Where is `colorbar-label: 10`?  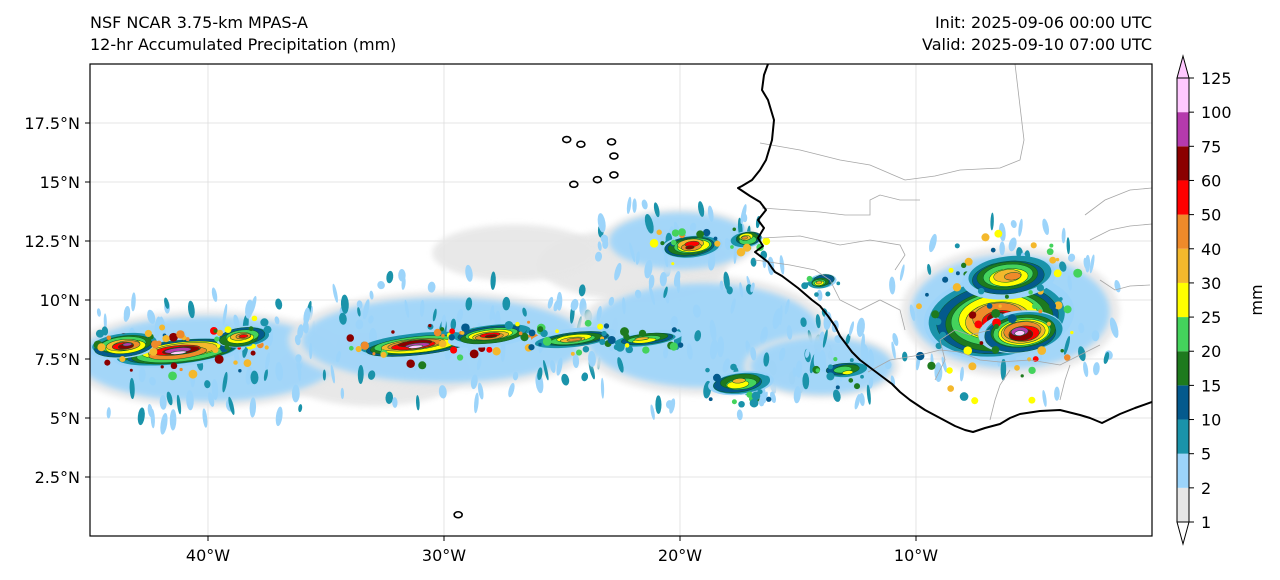
colorbar-label: 10 is located at coordinates (1211, 420).